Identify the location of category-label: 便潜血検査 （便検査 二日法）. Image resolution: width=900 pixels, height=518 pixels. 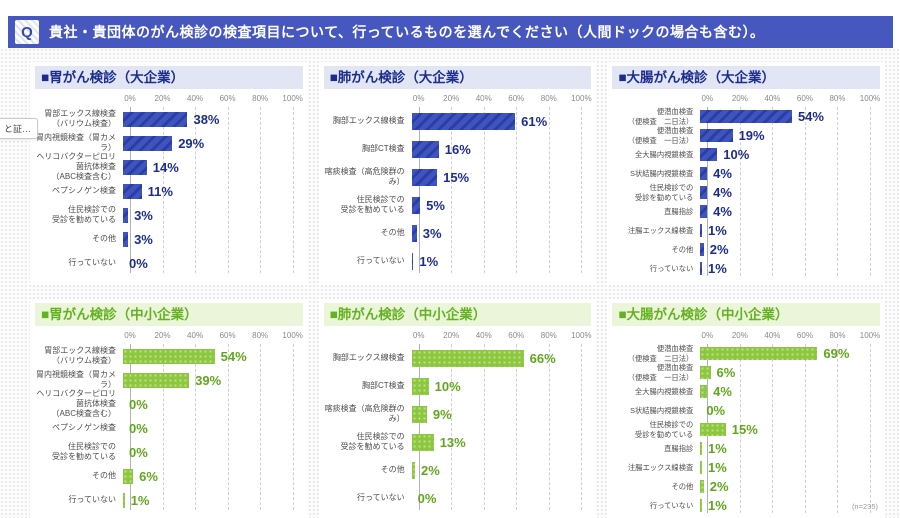
(660, 116).